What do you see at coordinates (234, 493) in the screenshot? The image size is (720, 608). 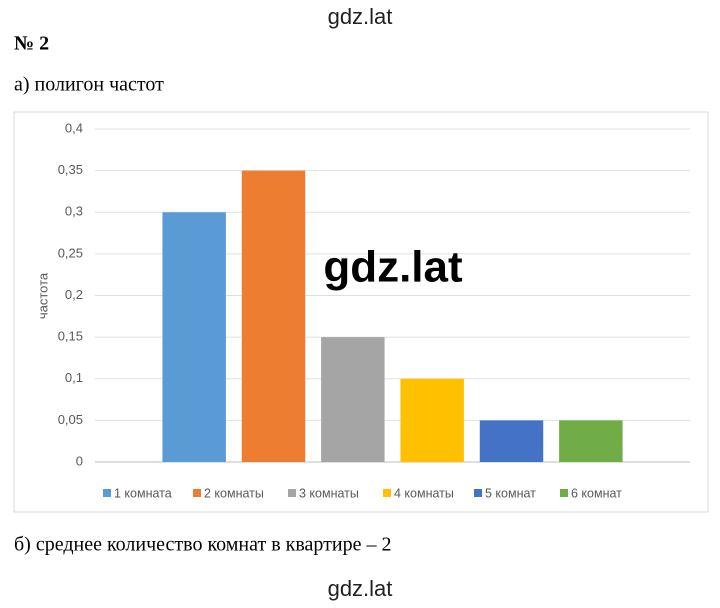 I see `legend-label: 2 комнаты` at bounding box center [234, 493].